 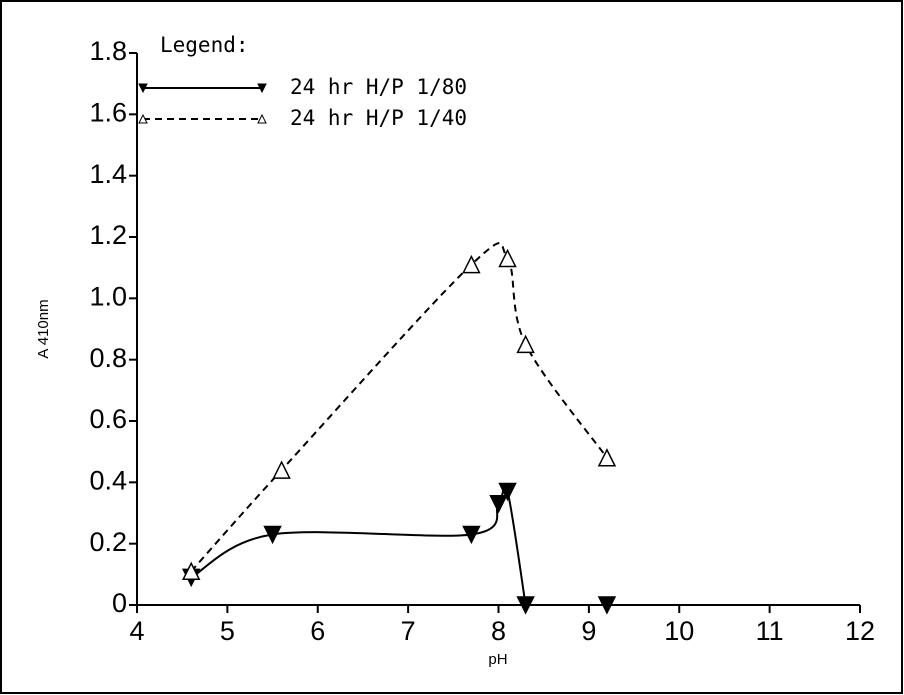 I want to click on x-tick-label: 11, so click(x=770, y=631).